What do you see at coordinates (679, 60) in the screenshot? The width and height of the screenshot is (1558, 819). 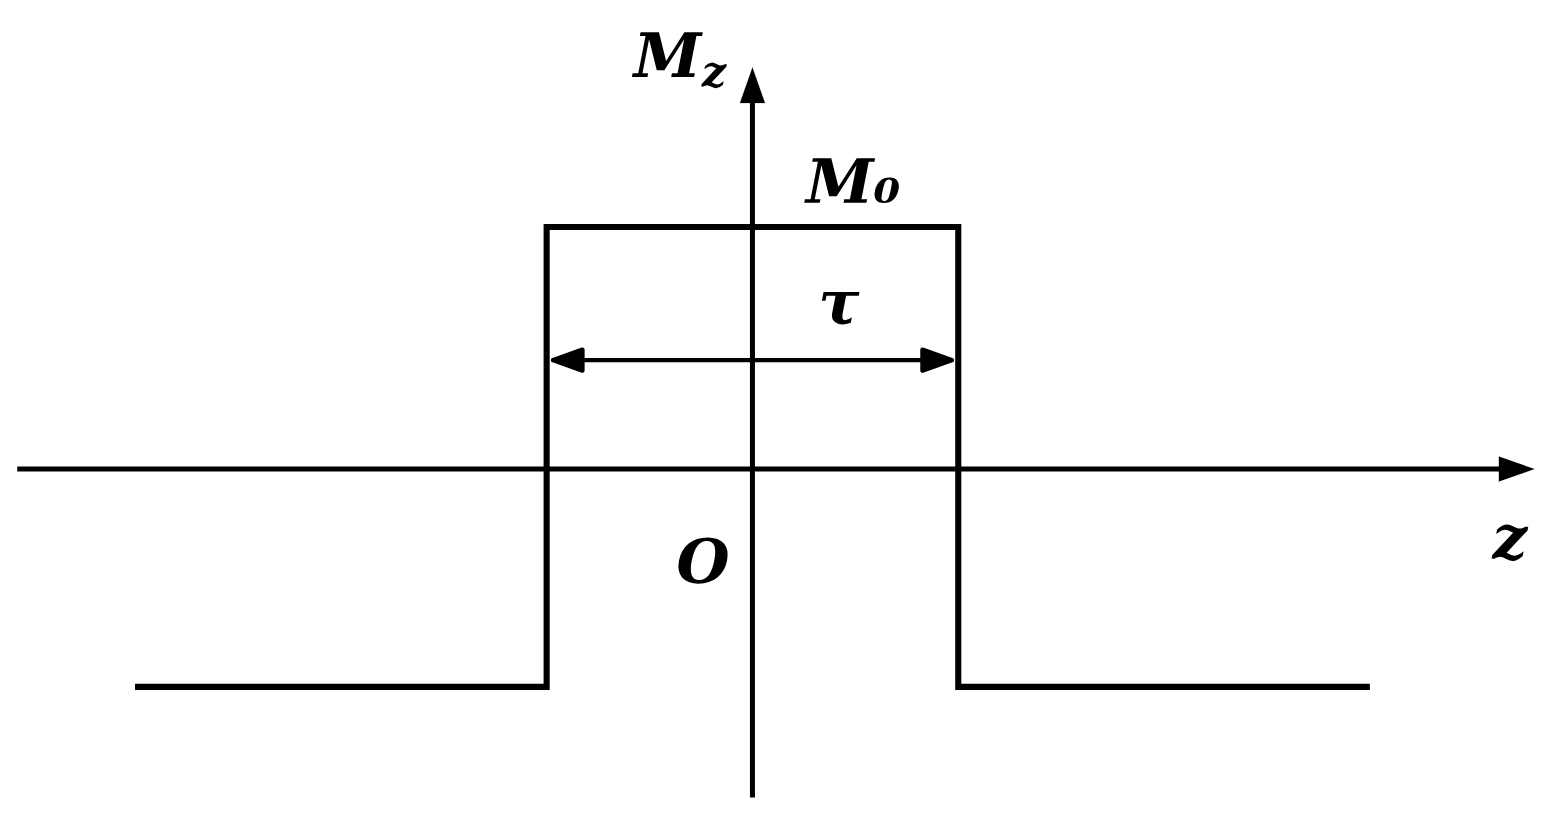 I see `y-axis-title: M$_{z}$` at bounding box center [679, 60].